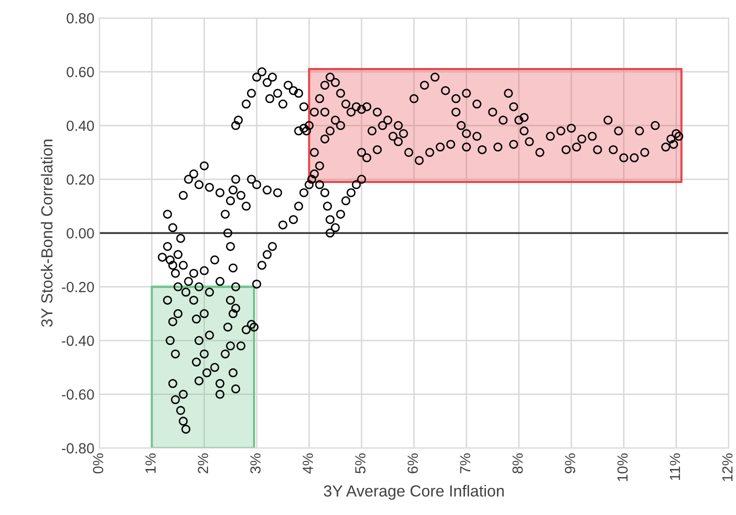 Image resolution: width=736 pixels, height=515 pixels. Describe the element at coordinates (78, 287) in the screenshot. I see `y-tick-label: -0.20` at that location.